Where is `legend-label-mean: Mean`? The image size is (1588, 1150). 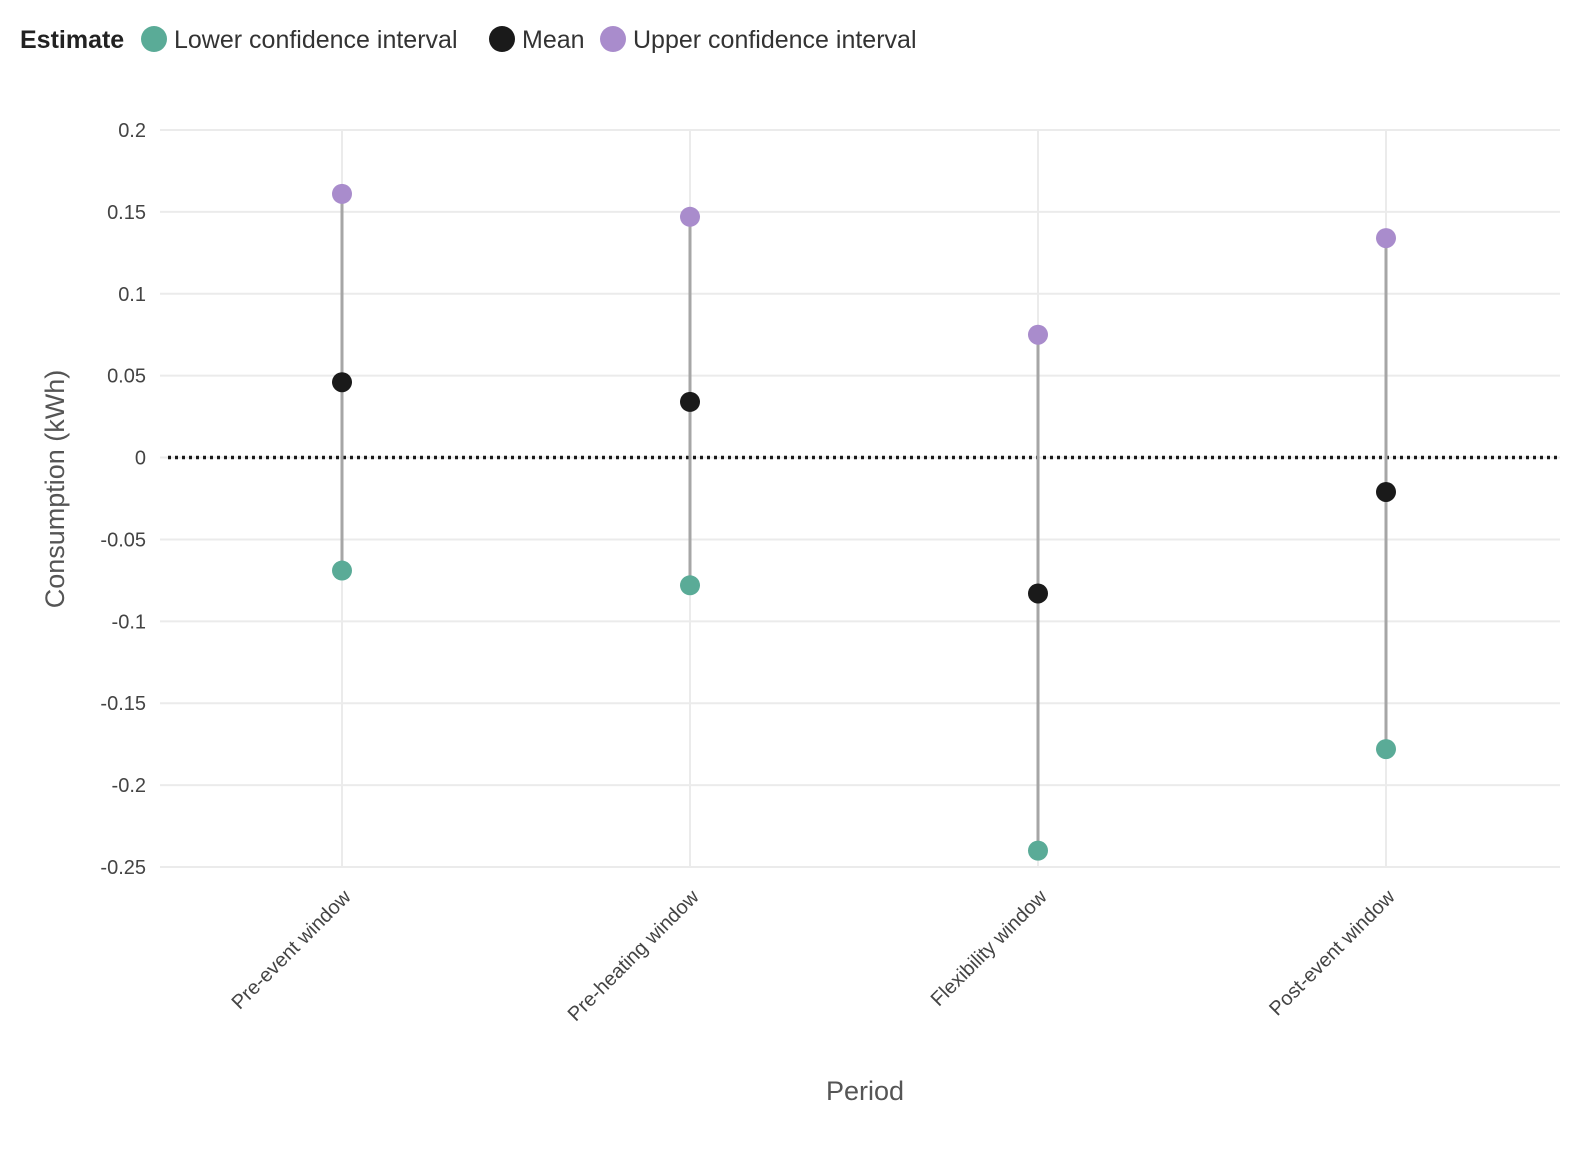
legend-label-mean: Mean is located at coordinates (553, 40).